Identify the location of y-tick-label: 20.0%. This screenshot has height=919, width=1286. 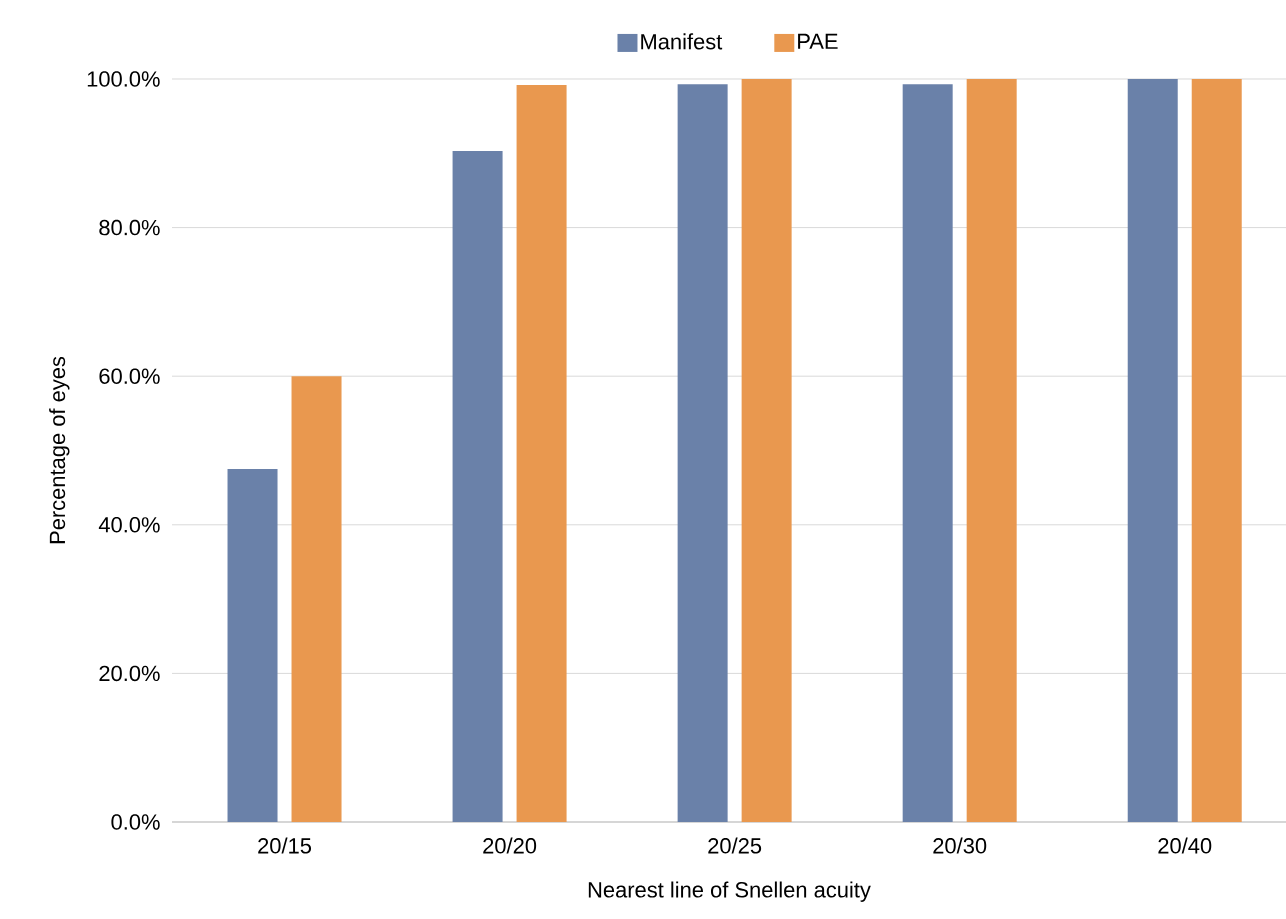
(129, 673).